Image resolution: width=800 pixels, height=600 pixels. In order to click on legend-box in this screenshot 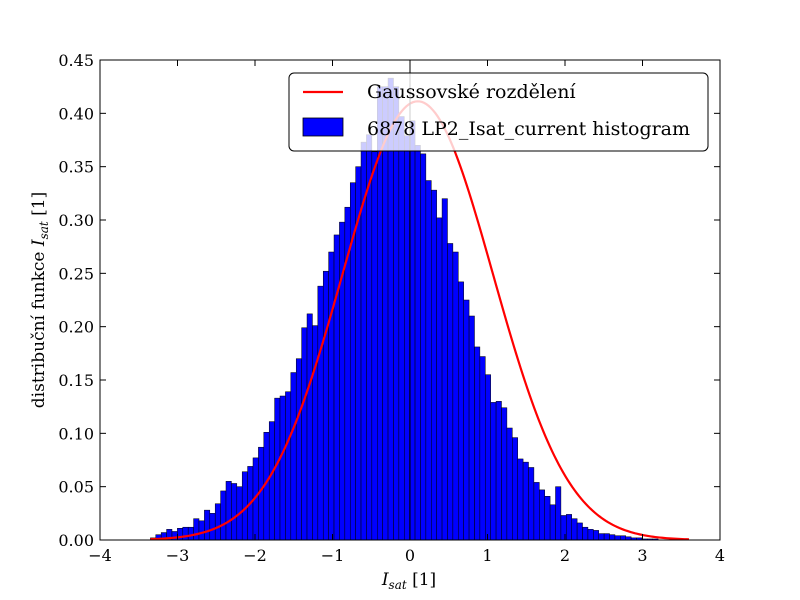, I will do `click(498, 112)`.